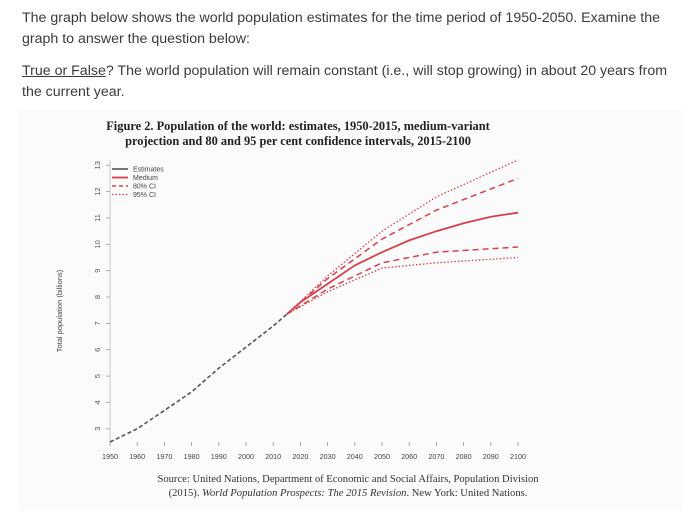  I want to click on y-tick-label: 6, so click(97, 350).